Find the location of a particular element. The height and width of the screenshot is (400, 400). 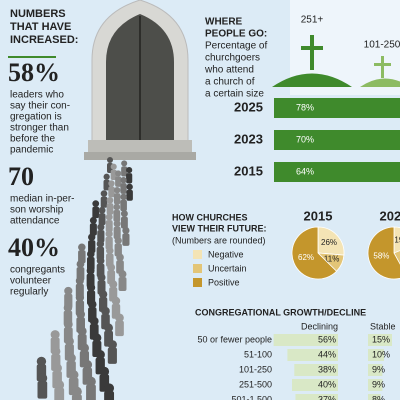

stat-text: pandemic is located at coordinates (31, 150).